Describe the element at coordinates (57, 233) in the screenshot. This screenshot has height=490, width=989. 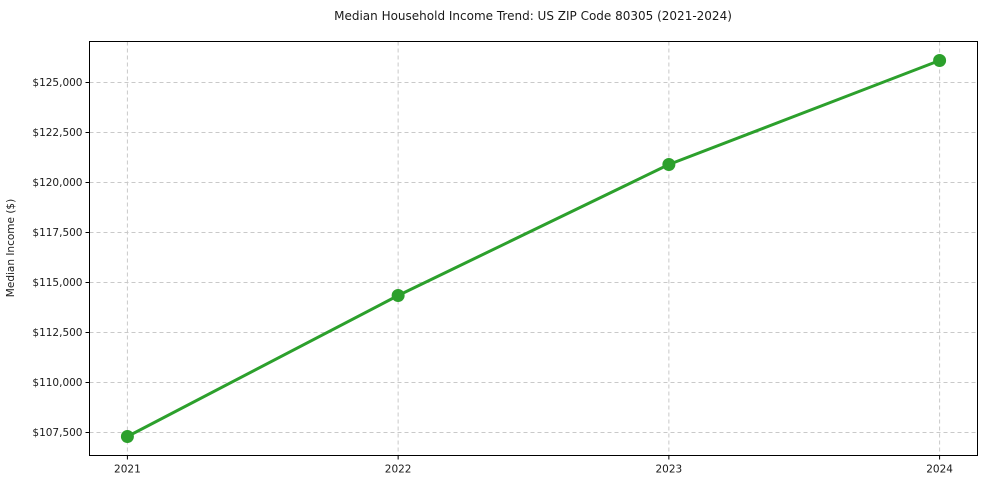
I see `y-tick-label: $117,500` at that location.